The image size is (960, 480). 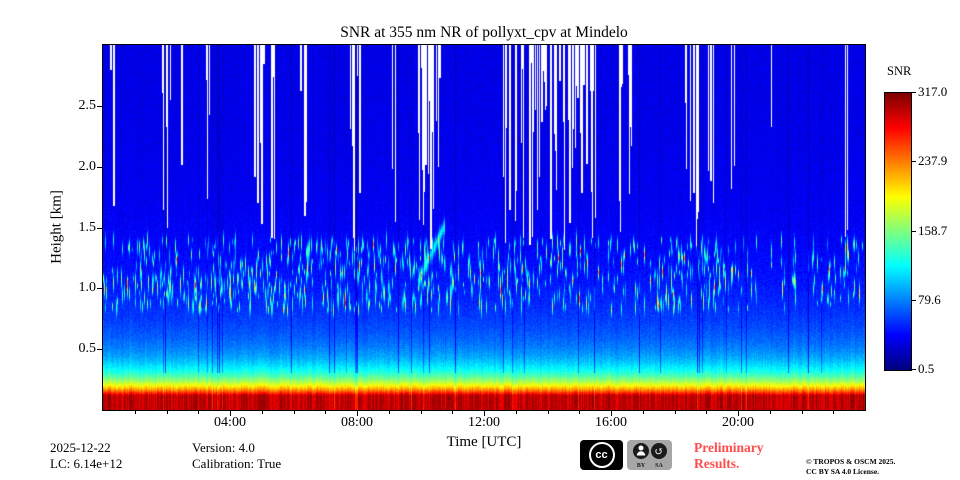 I want to click on footer-lidar-constant: LC: 6.14e+12, so click(x=86, y=463).